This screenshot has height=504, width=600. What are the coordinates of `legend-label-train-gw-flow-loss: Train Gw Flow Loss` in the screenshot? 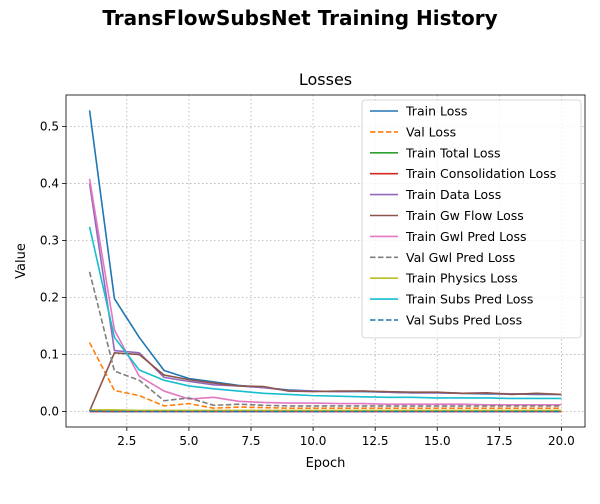 It's located at (464, 215).